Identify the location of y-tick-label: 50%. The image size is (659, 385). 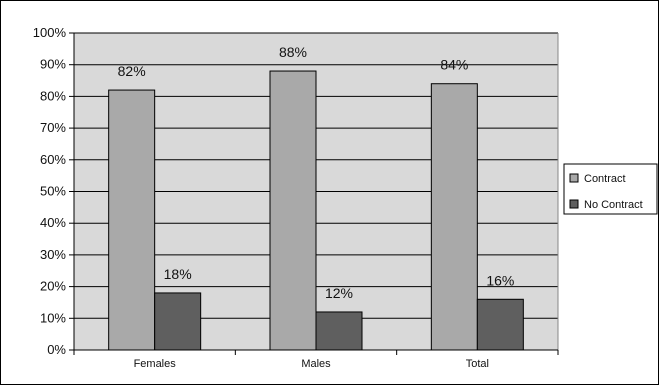
(53, 191).